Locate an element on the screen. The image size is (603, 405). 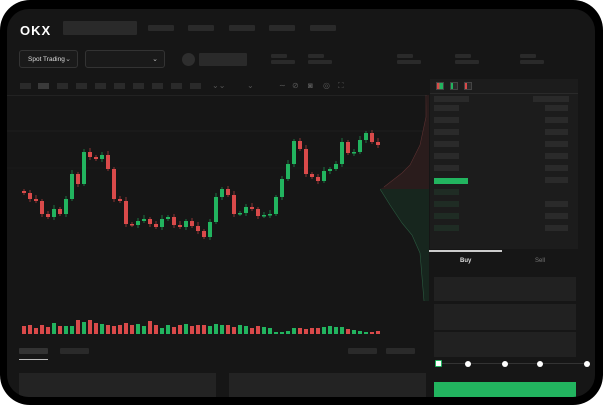
amount-input is located at coordinates (505, 317).